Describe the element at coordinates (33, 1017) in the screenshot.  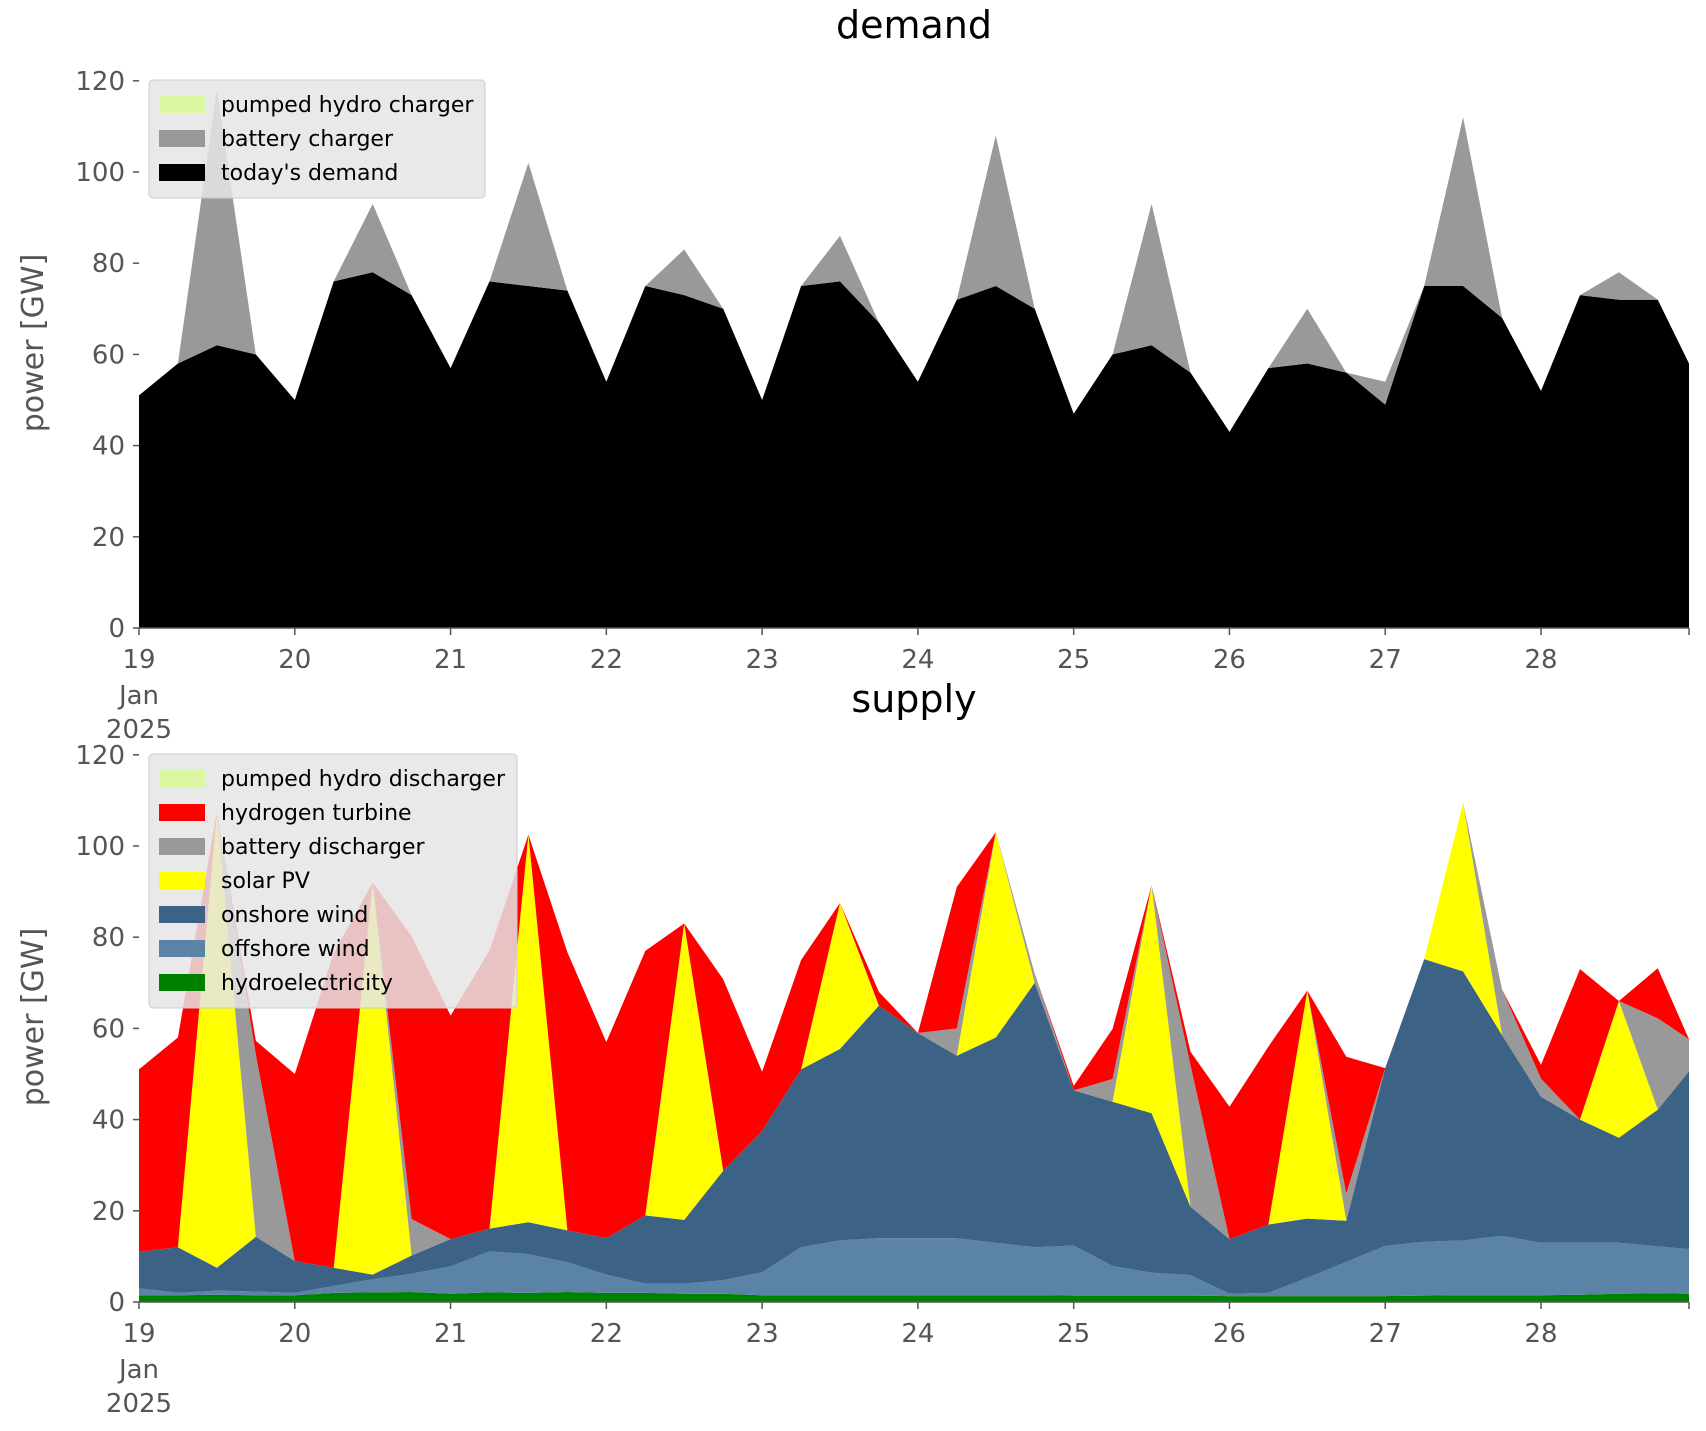
I see `supply-y-axis-label: power [GW]` at that location.